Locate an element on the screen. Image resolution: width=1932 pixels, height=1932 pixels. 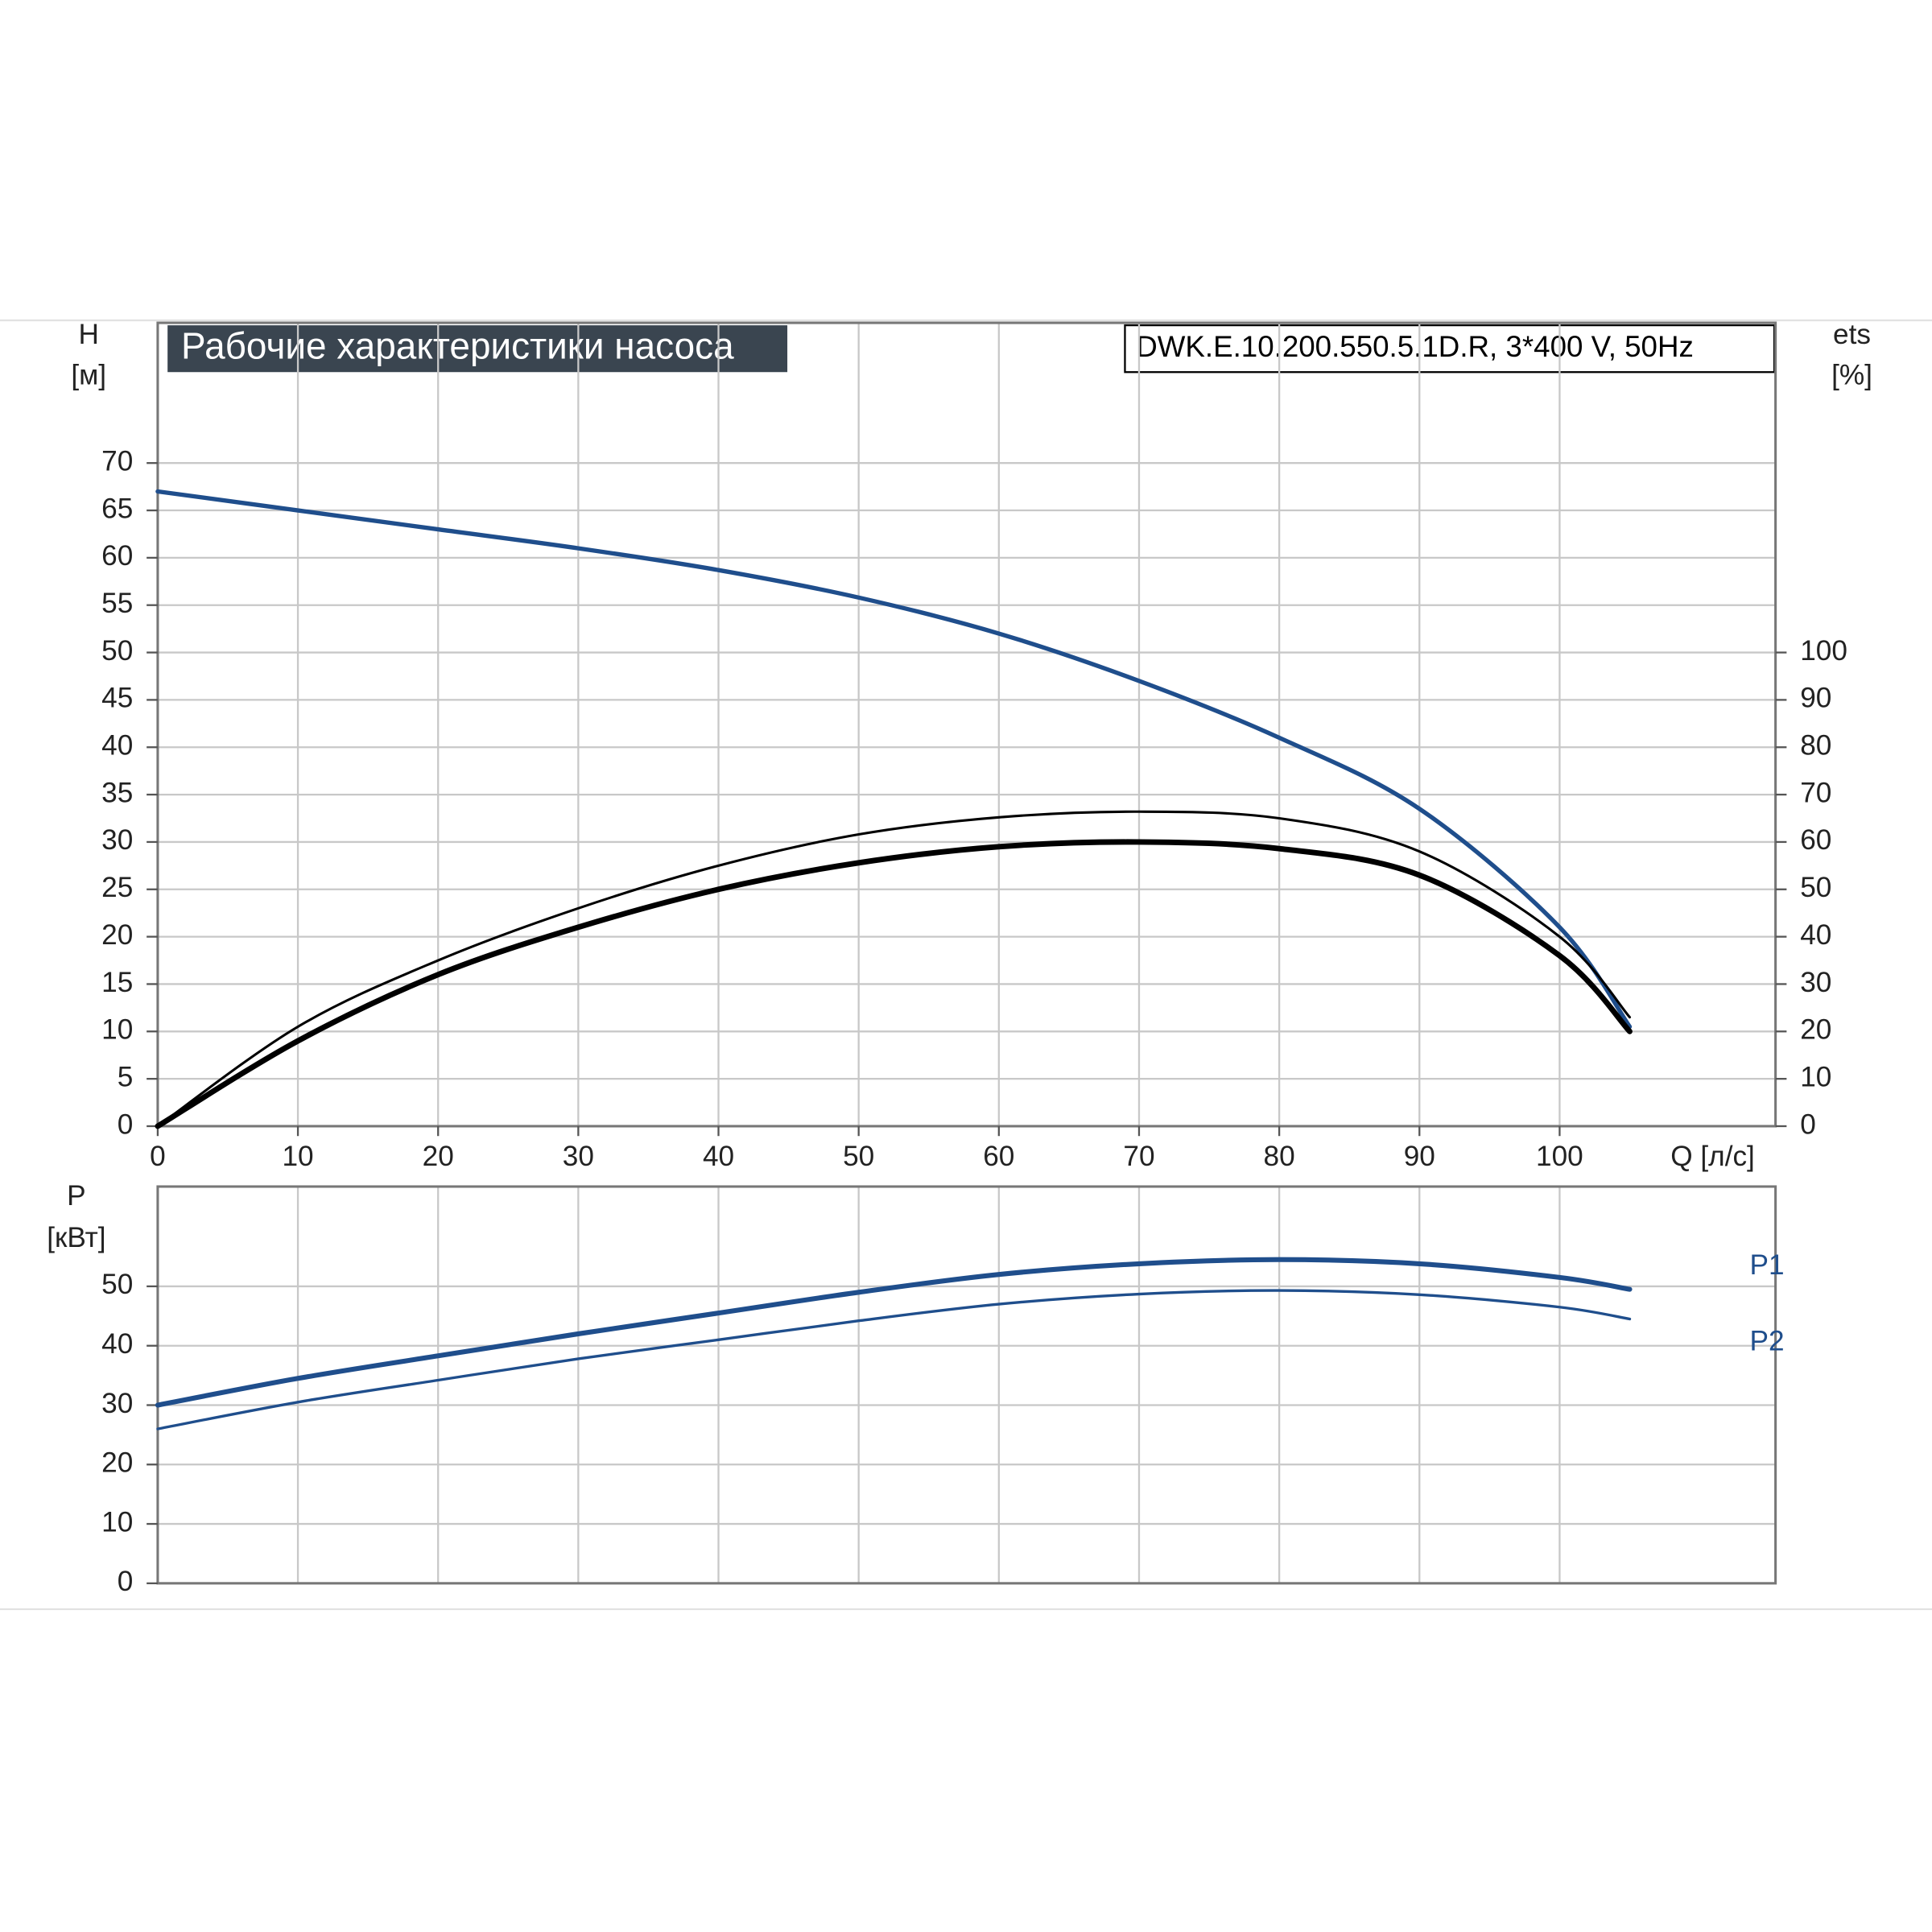
y2-tick-label: 30 is located at coordinates (1815, 982).